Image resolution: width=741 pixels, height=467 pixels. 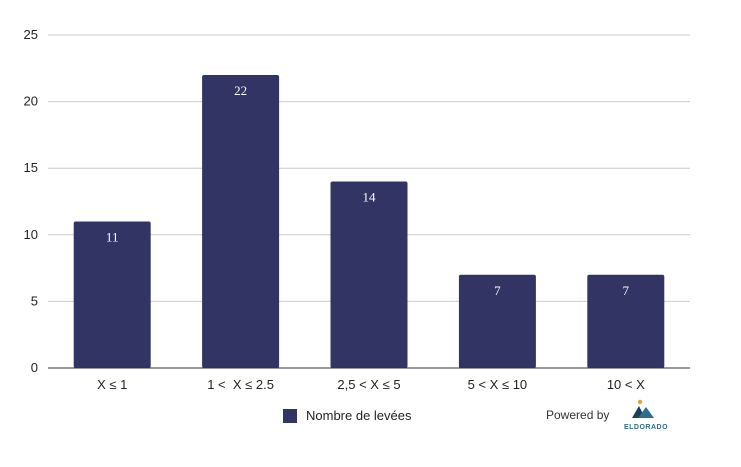 What do you see at coordinates (368, 384) in the screenshot?
I see `x-tick-label: 2,5 < X ≤ 5` at bounding box center [368, 384].